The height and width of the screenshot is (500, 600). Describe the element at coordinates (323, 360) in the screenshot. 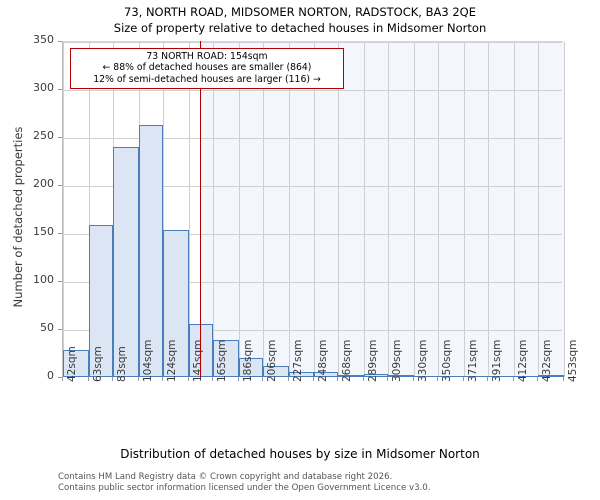

I see `x-axis-tick-label: 248sqm` at that location.